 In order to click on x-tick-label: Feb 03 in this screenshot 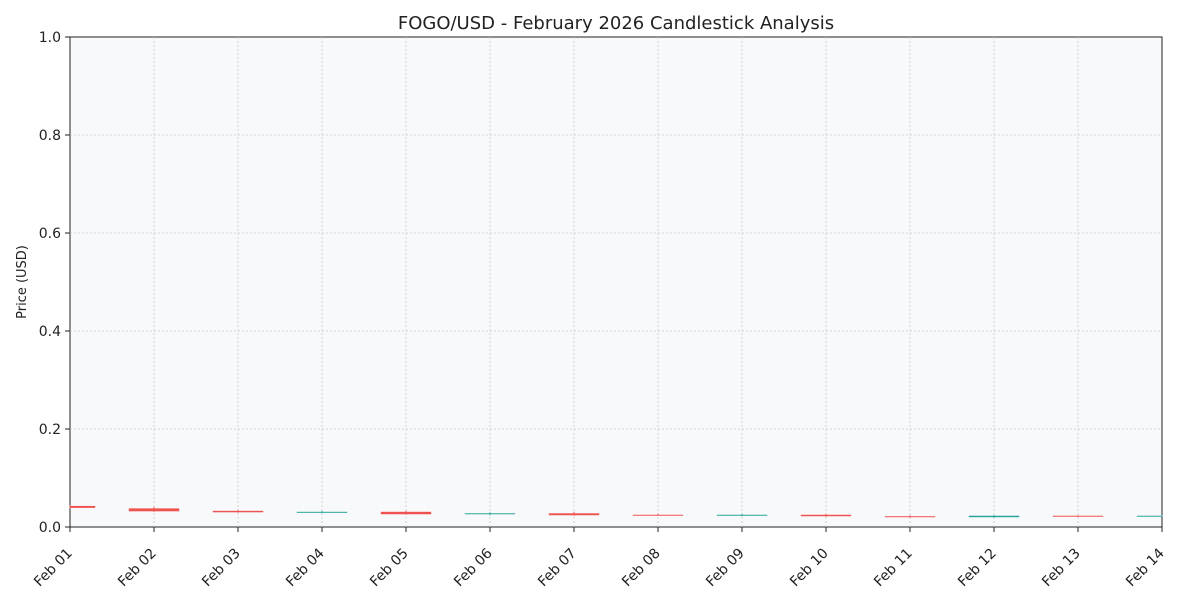, I will do `click(221, 567)`.